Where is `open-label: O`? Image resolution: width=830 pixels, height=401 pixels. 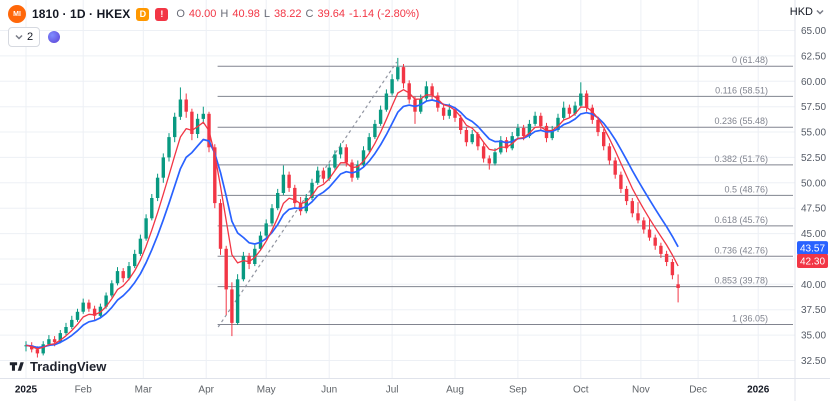 open-label: O is located at coordinates (180, 14).